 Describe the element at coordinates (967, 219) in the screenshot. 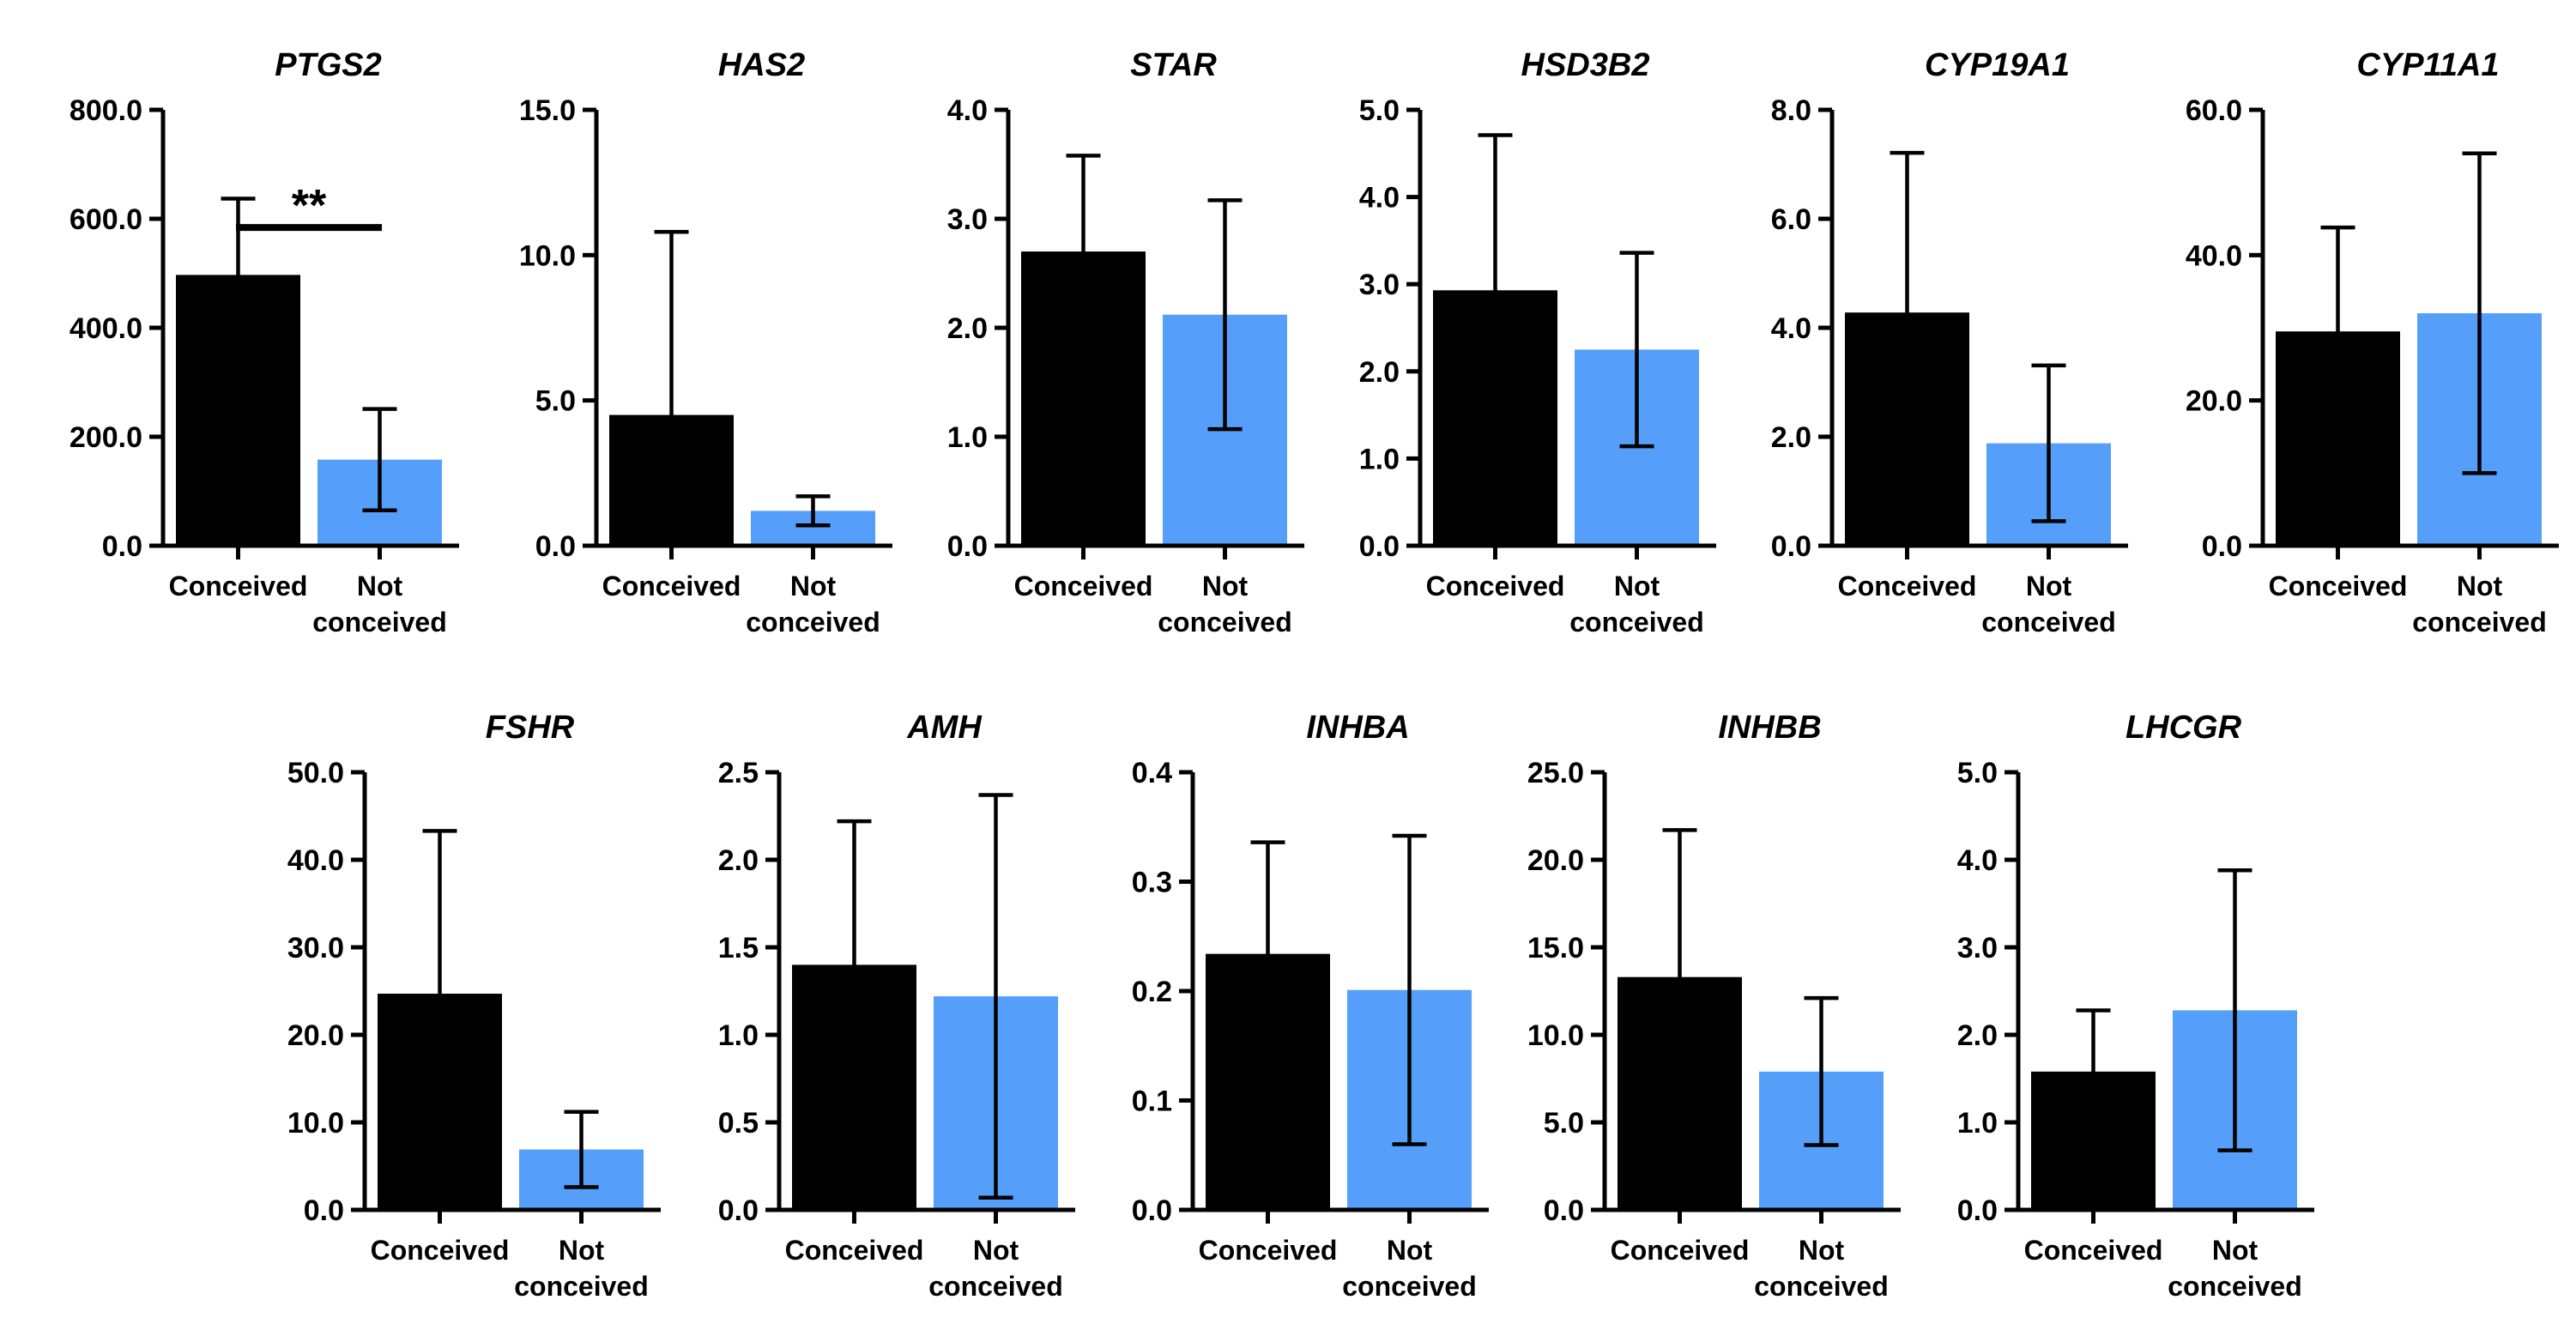

I see `y-tick-label: 3.0` at that location.